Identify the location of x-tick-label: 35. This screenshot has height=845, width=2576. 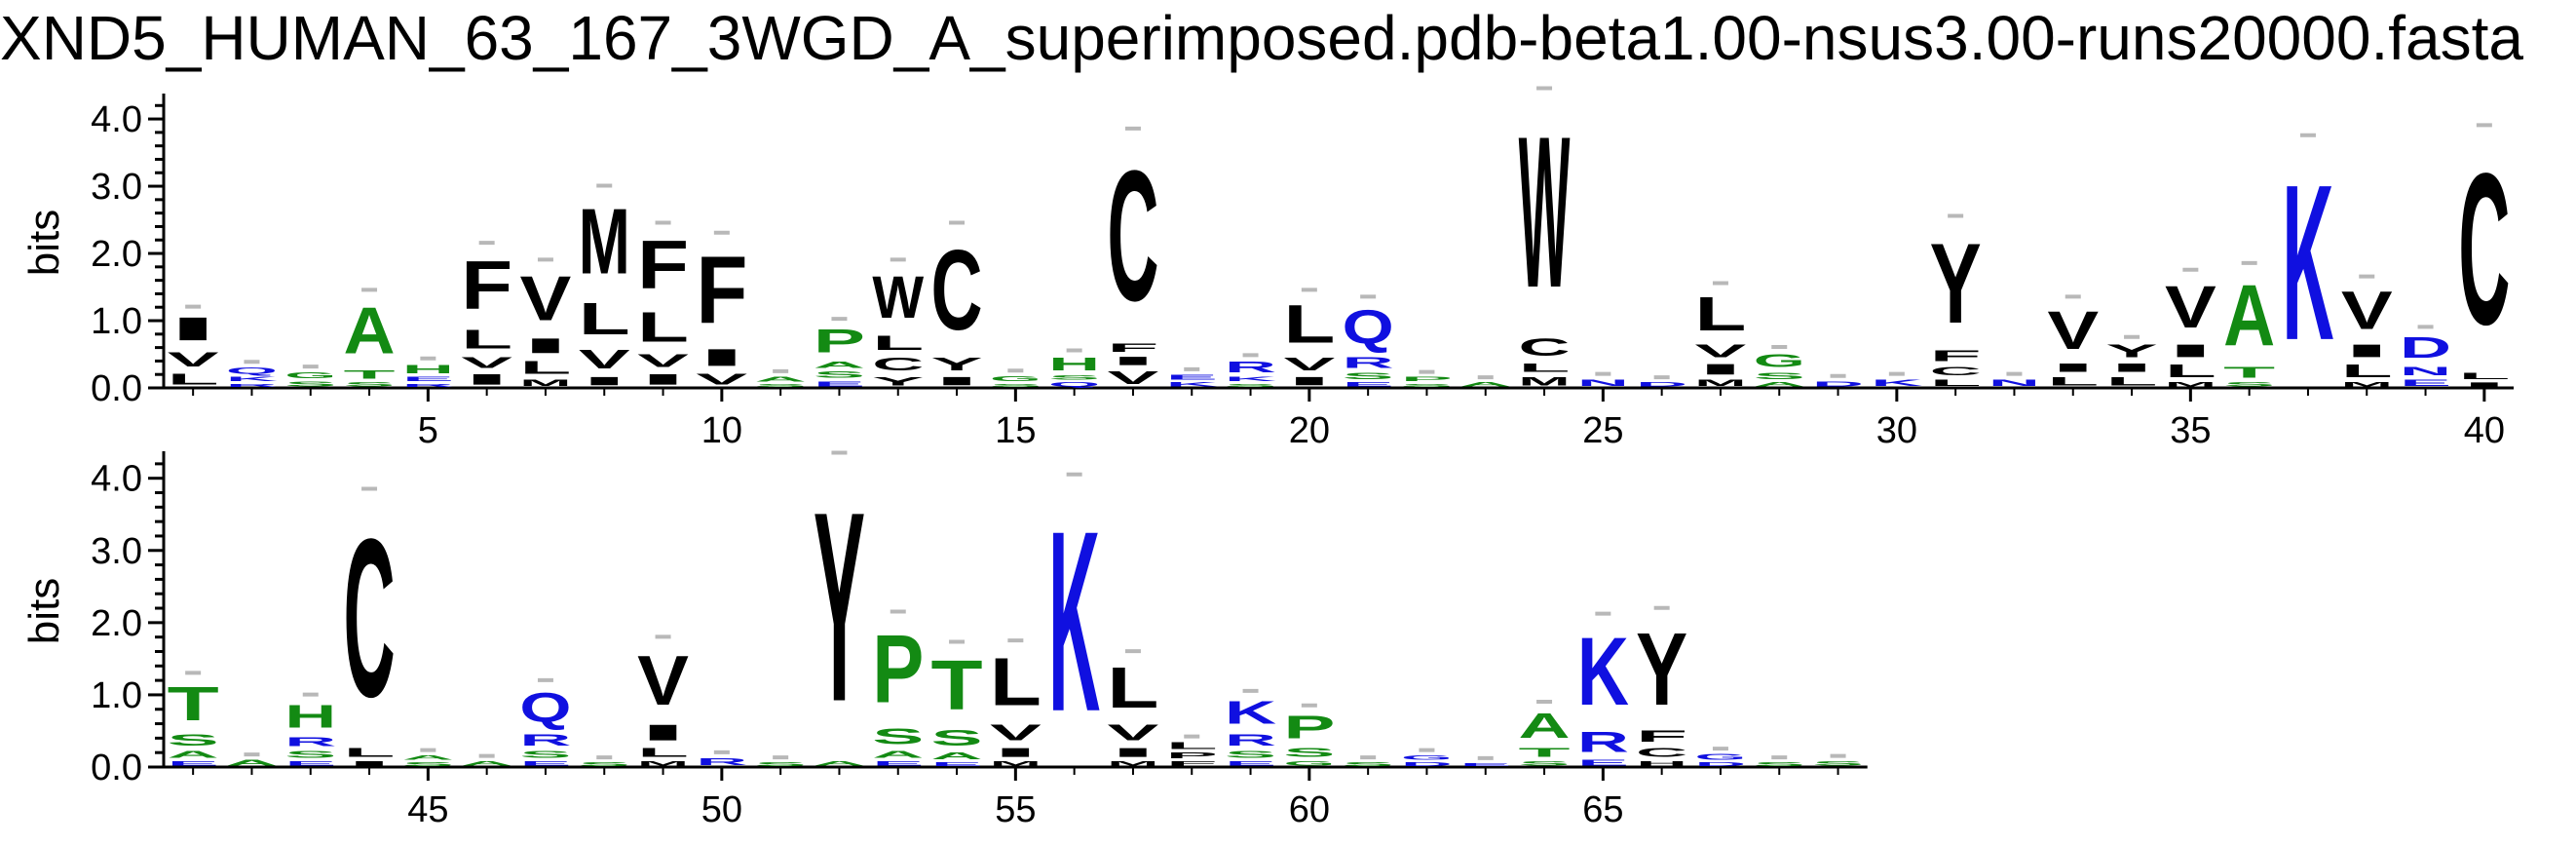
(2190, 431).